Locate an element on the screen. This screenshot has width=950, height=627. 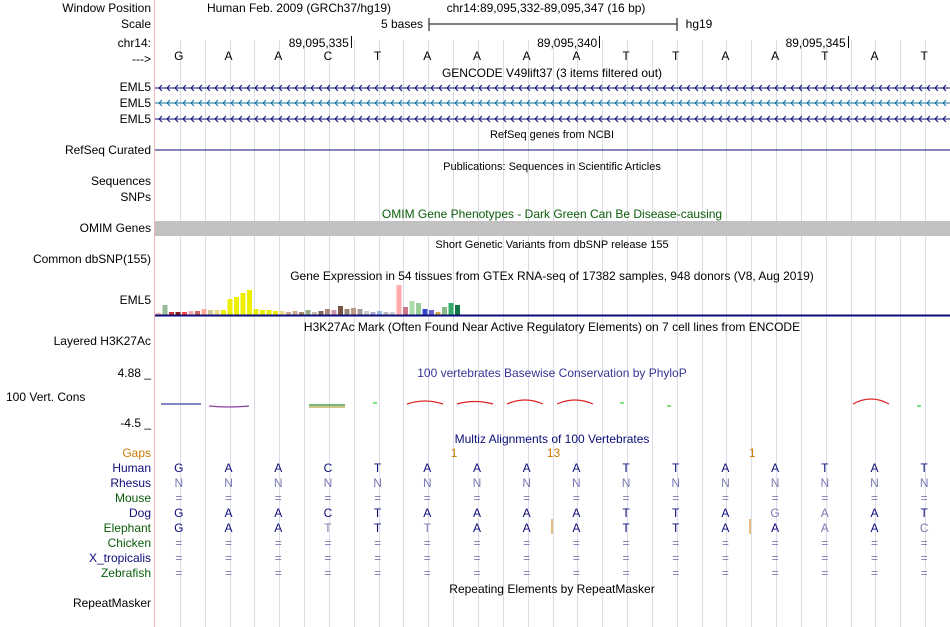
species-label: Dog is located at coordinates (139, 513).